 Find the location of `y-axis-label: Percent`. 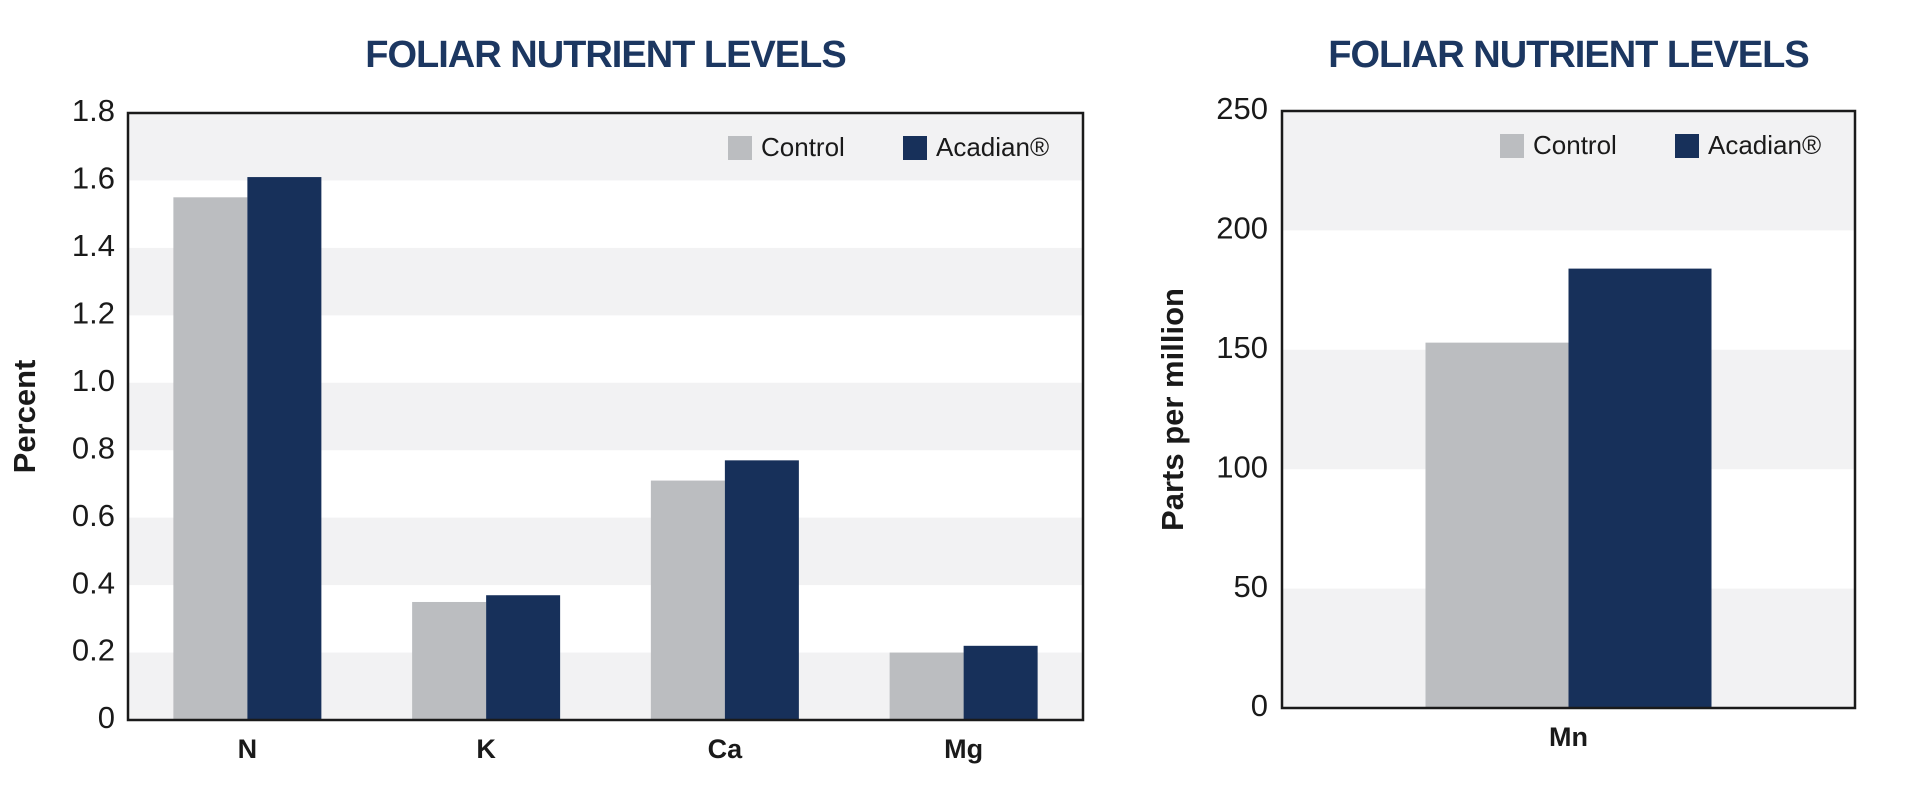

y-axis-label: Percent is located at coordinates (24, 417).